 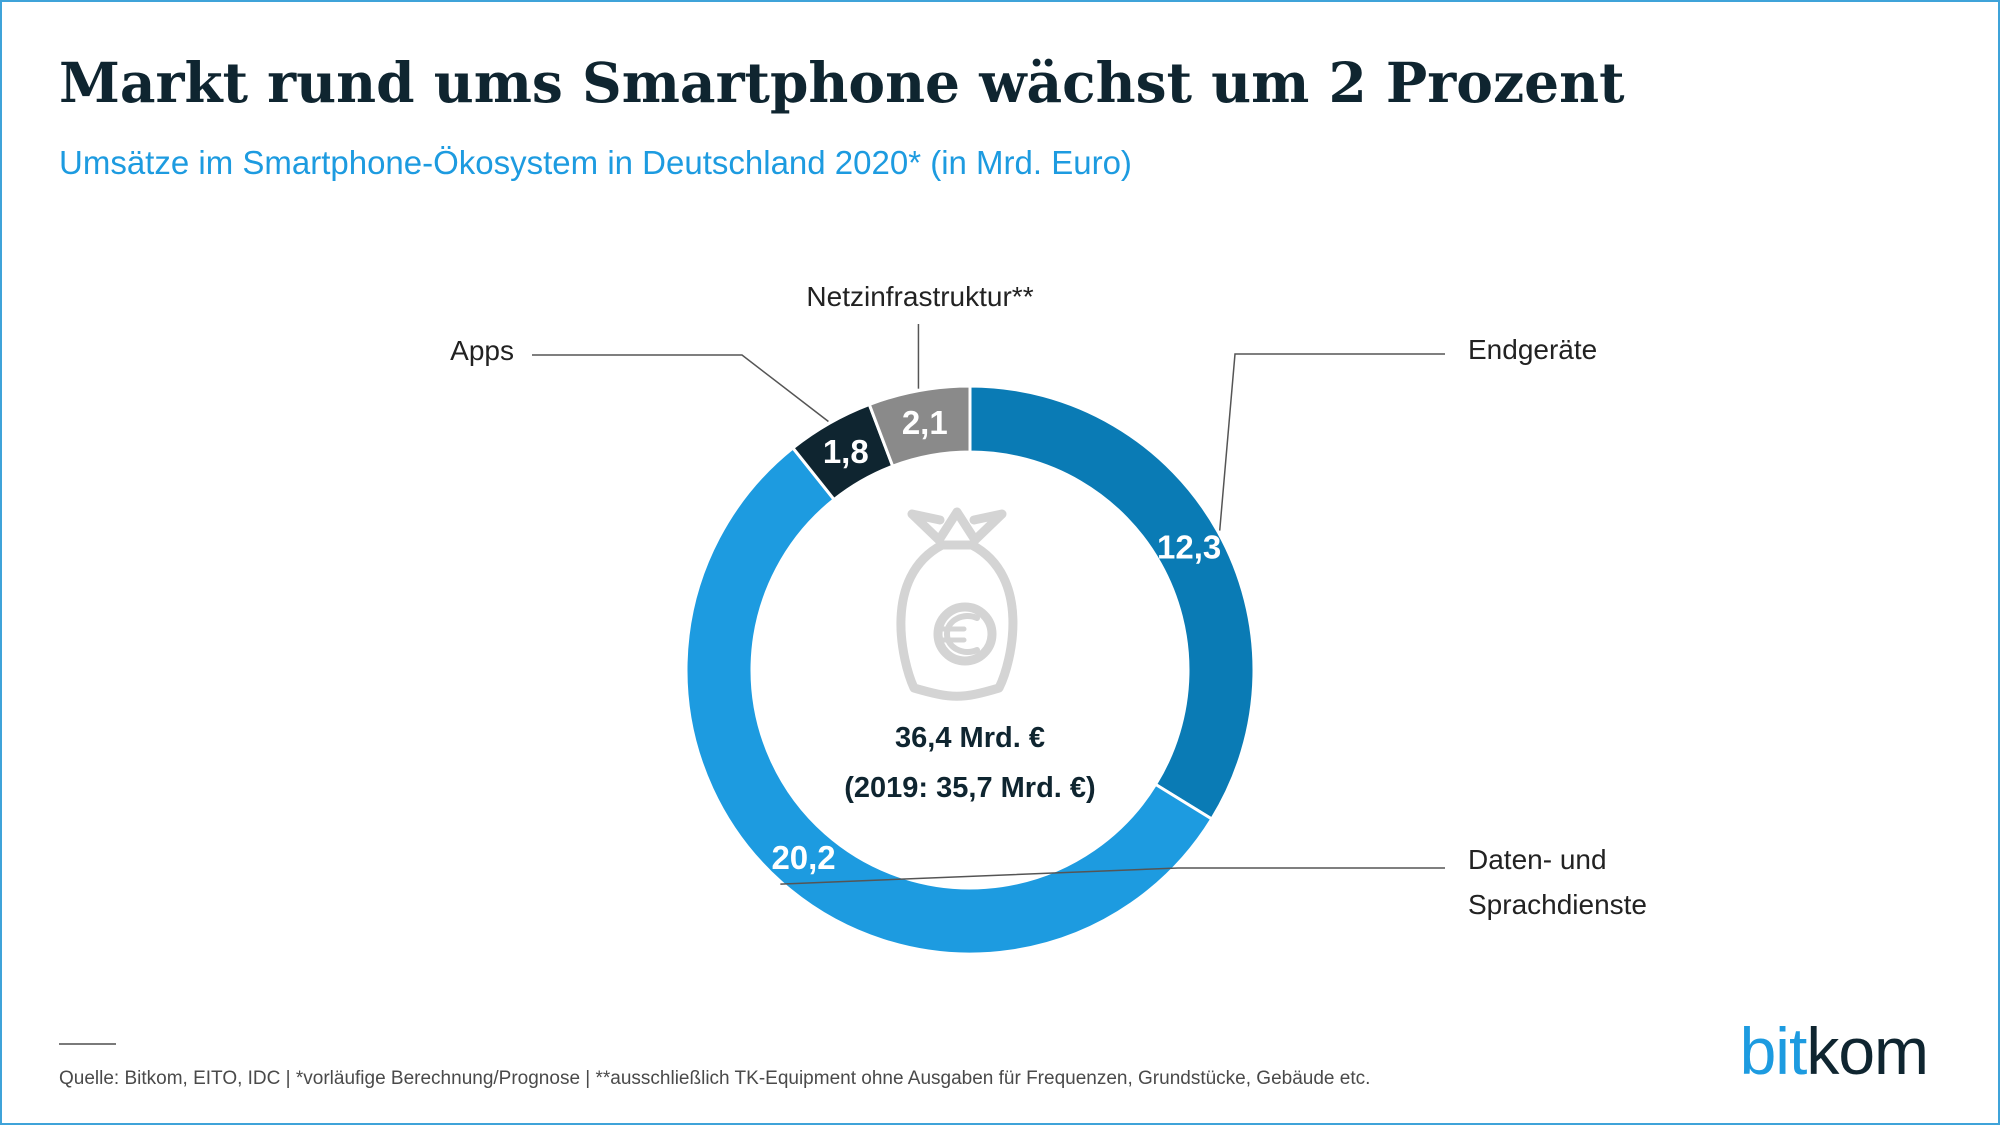 What do you see at coordinates (969, 788) in the screenshot?
I see `center-previous-label: (2019: 35,7 Mrd. €)` at bounding box center [969, 788].